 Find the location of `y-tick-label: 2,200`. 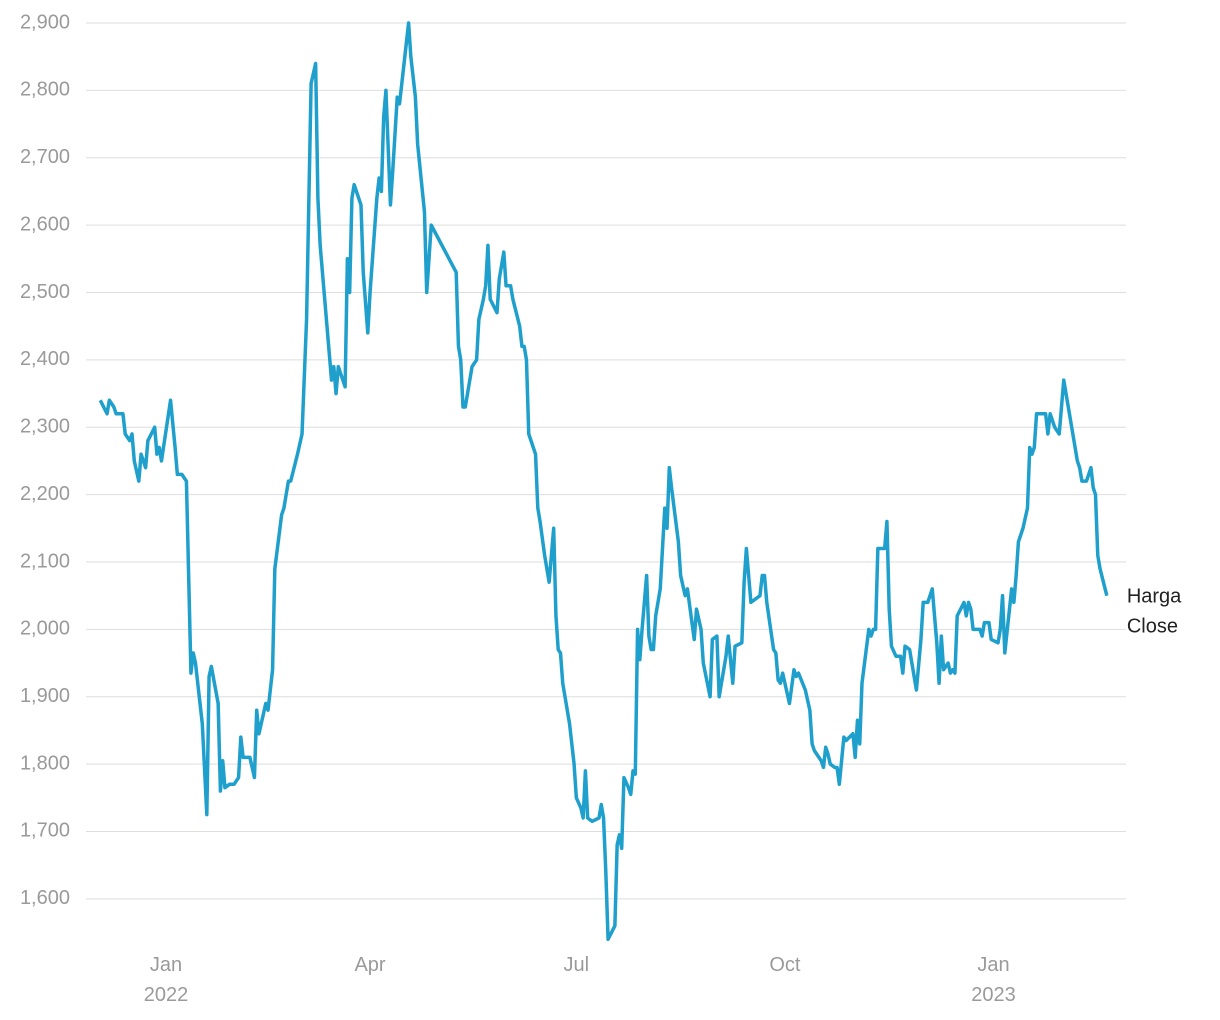

y-tick-label: 2,200 is located at coordinates (45, 494).